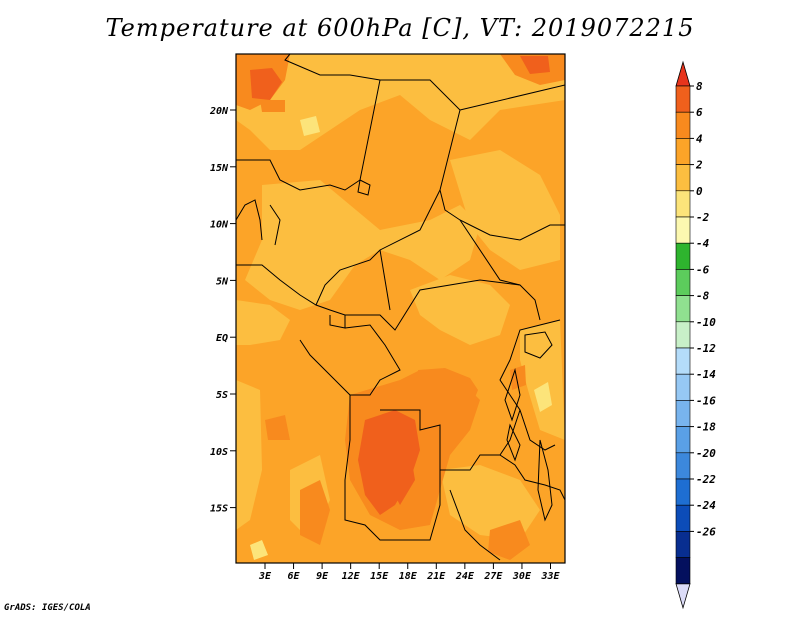 This screenshot has height=618, width=800. Describe the element at coordinates (699, 112) in the screenshot. I see `colorbar-label: 6` at that location.